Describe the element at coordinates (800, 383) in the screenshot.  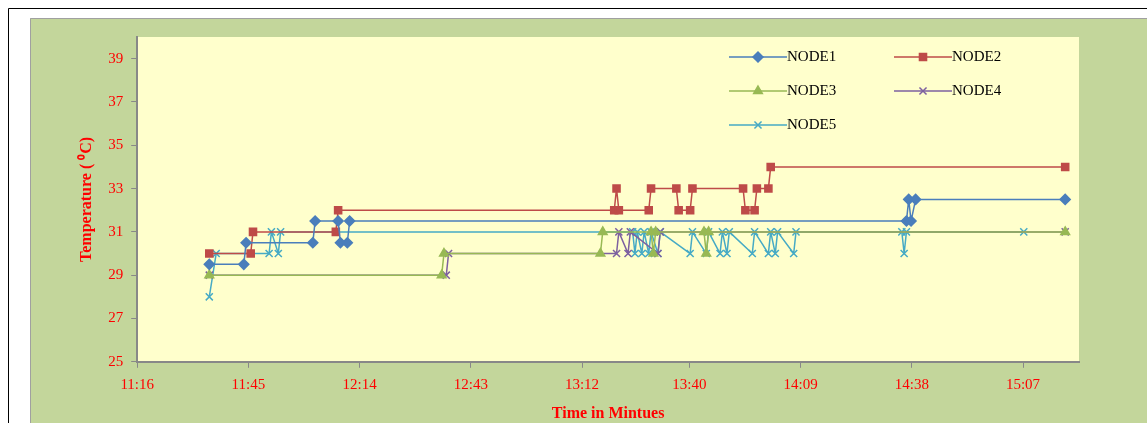
I see `x-tick-label: 14:09` at that location.